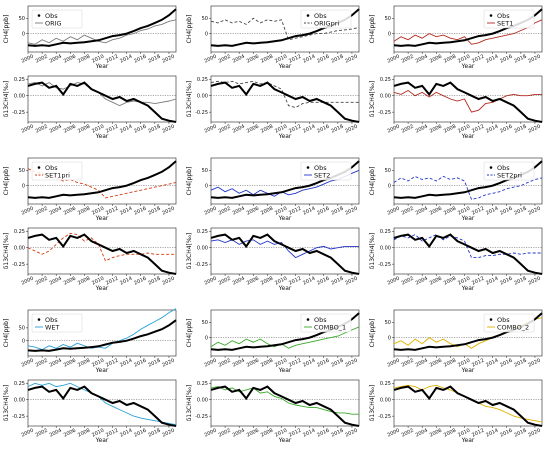  I want to click on legend-model-label: ORIGpri, so click(326, 24).